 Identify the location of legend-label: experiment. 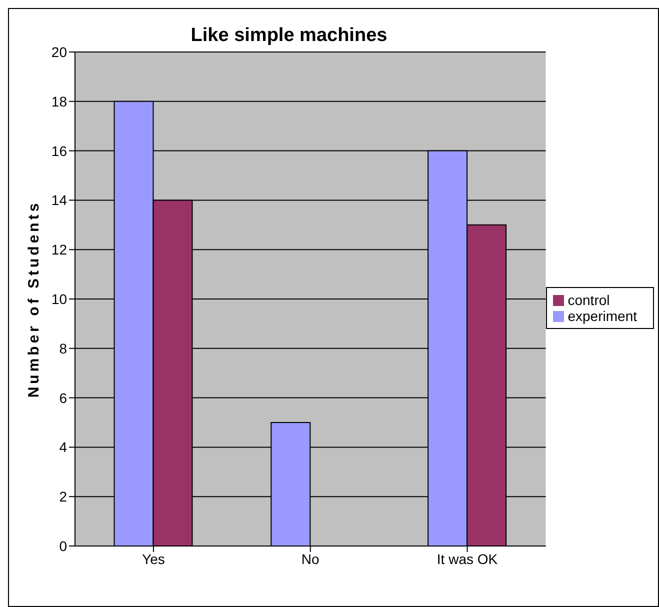
(602, 316).